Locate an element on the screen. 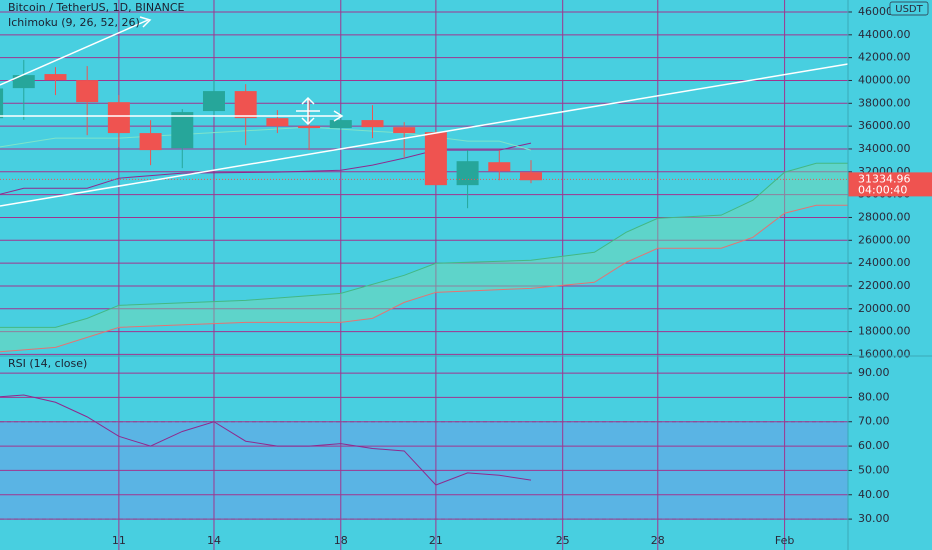  y-tick-label: 18000.00 is located at coordinates (884, 331).